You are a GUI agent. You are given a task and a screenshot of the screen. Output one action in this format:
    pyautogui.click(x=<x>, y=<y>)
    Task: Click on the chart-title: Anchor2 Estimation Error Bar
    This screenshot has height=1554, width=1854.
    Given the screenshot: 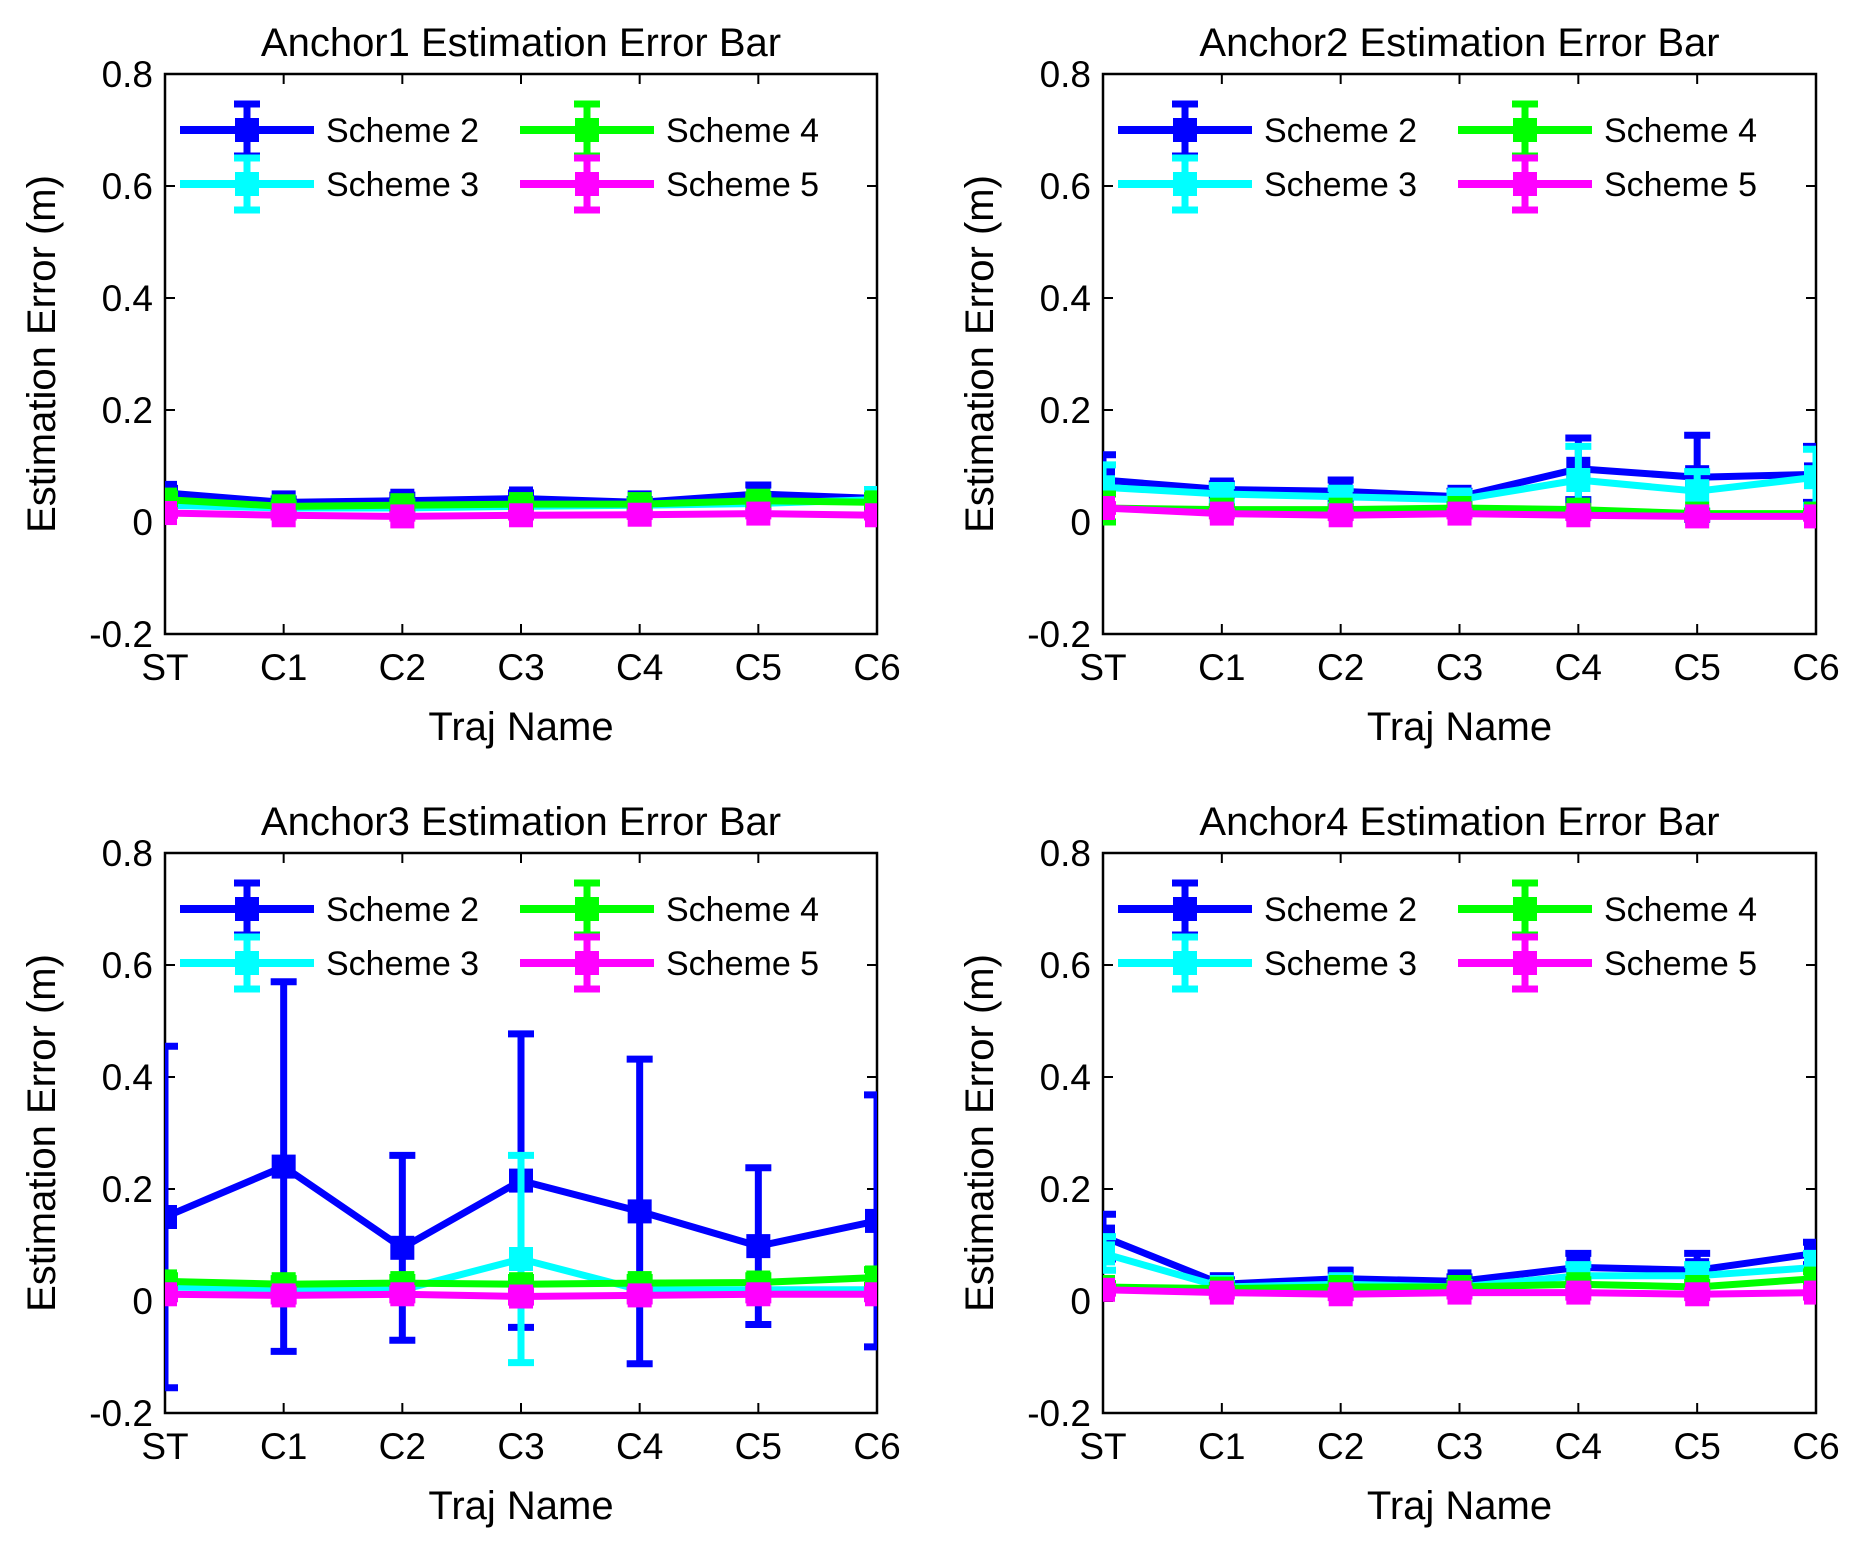 What is the action you would take?
    pyautogui.click(x=1459, y=43)
    